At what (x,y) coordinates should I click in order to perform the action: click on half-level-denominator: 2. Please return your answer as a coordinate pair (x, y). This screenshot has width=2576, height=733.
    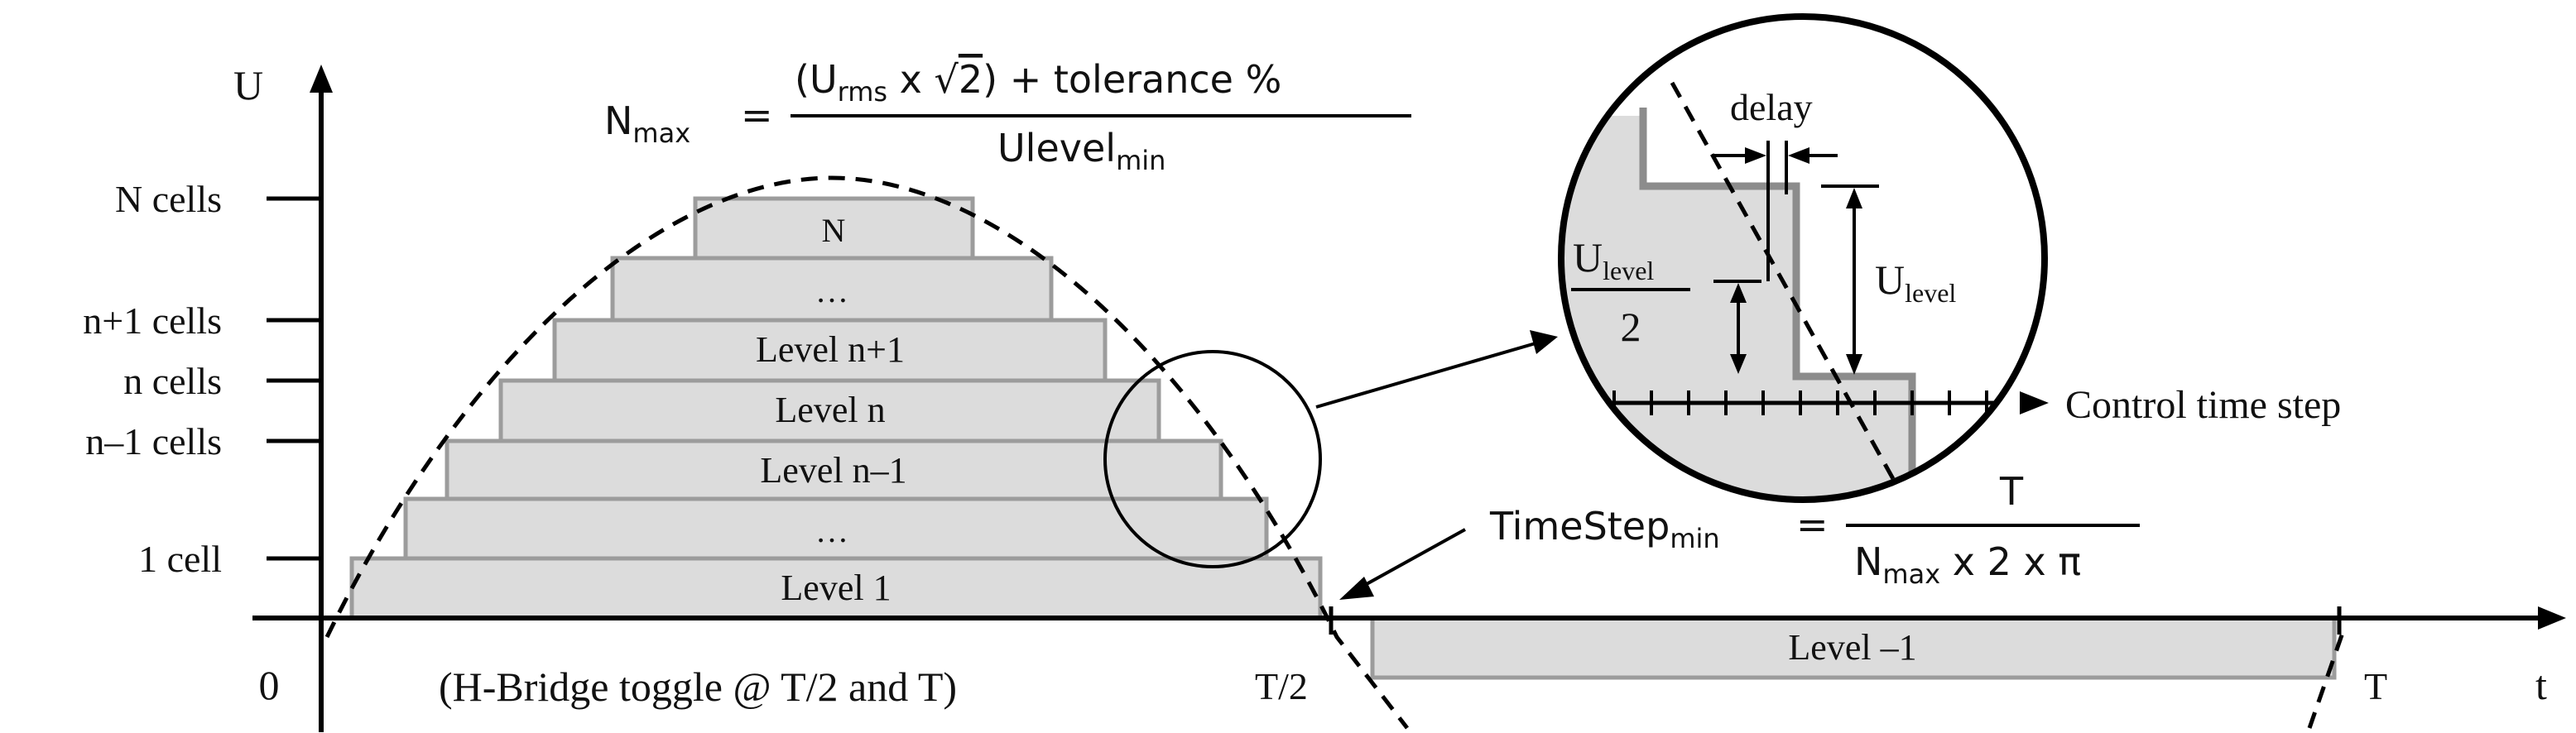
    Looking at the image, I should click on (1631, 327).